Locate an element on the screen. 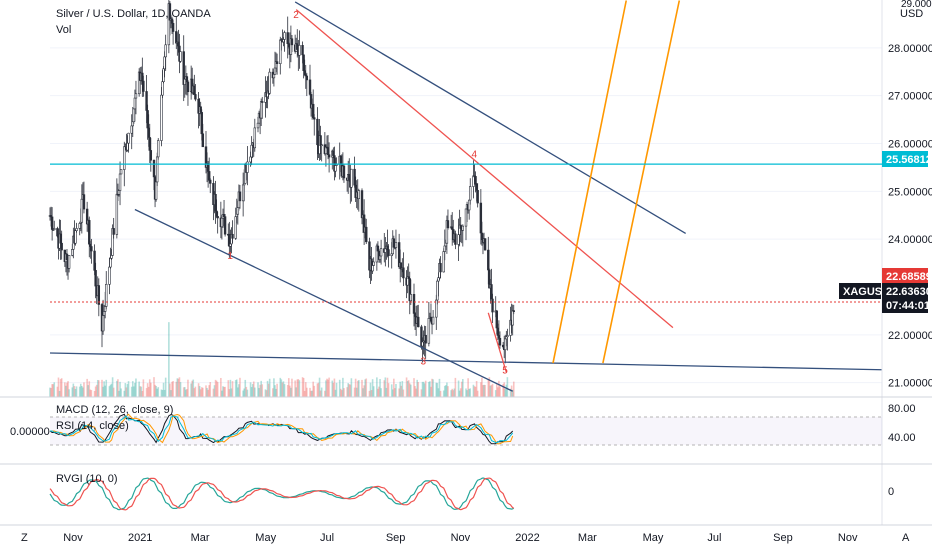 The width and height of the screenshot is (932, 550). rsi-label: RSI (14, close) is located at coordinates (92, 426).